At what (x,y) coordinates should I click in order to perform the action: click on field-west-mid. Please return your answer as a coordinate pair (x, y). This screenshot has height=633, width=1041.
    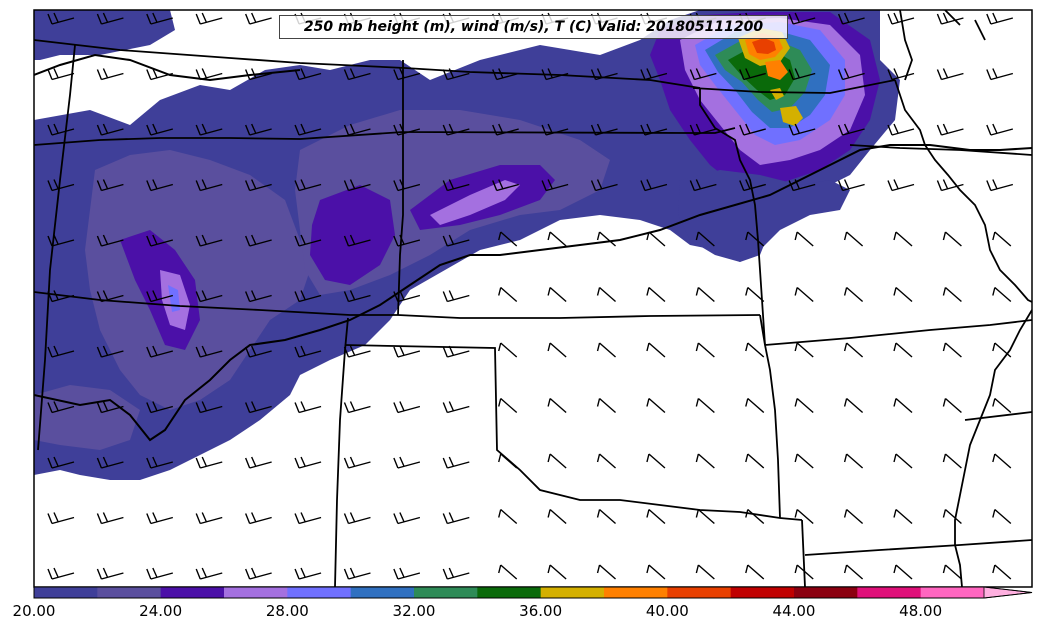
    Looking at the image, I should click on (197, 280).